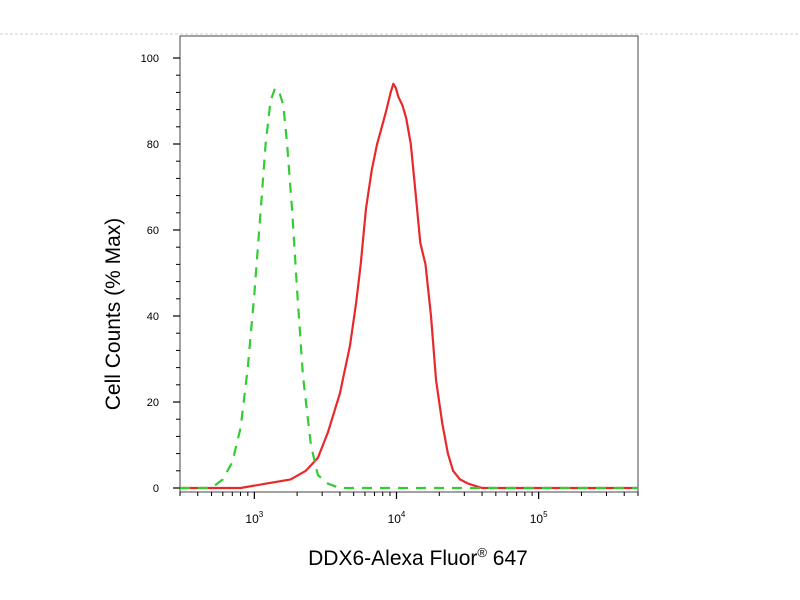 The height and width of the screenshot is (600, 800). Describe the element at coordinates (507, 558) in the screenshot. I see `x-axis-title-suffix: 647` at that location.